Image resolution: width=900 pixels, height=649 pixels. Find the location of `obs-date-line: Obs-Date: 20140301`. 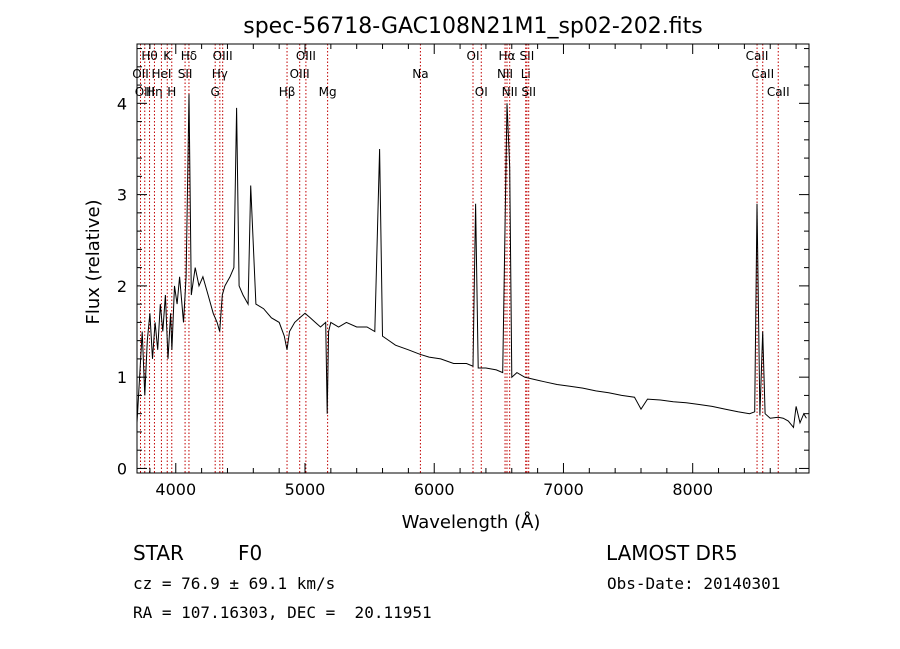

obs-date-line: Obs-Date: 20140301 is located at coordinates (694, 583).